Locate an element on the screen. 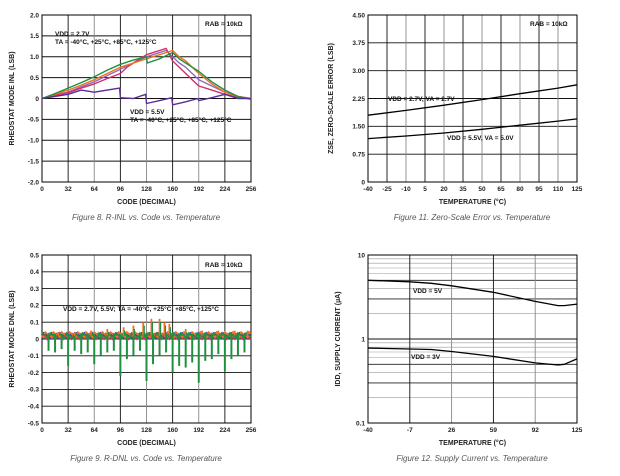 The width and height of the screenshot is (620, 476). y-tick-label: 1 is located at coordinates (363, 339).